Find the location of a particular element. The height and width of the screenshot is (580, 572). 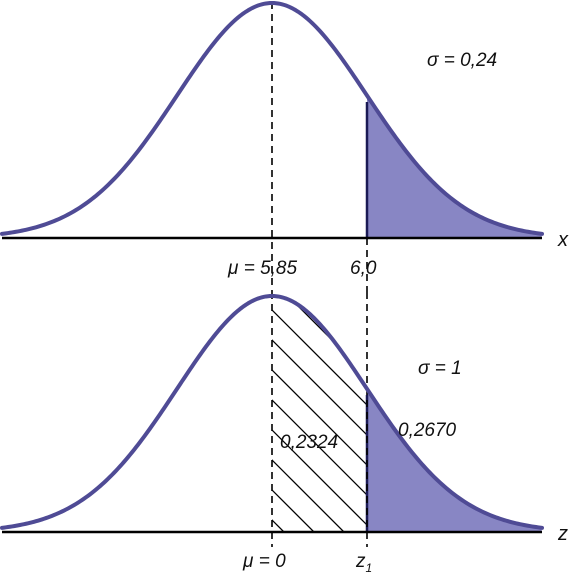

tail-area-label: 0,2670 is located at coordinates (427, 430).